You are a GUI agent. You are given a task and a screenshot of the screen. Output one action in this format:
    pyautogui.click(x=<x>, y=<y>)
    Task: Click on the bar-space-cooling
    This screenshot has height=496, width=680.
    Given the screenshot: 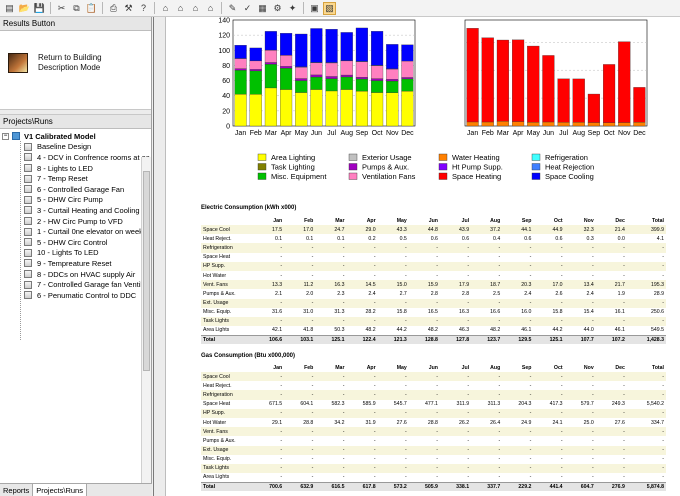 What is the action you would take?
    pyautogui.click(x=361, y=44)
    